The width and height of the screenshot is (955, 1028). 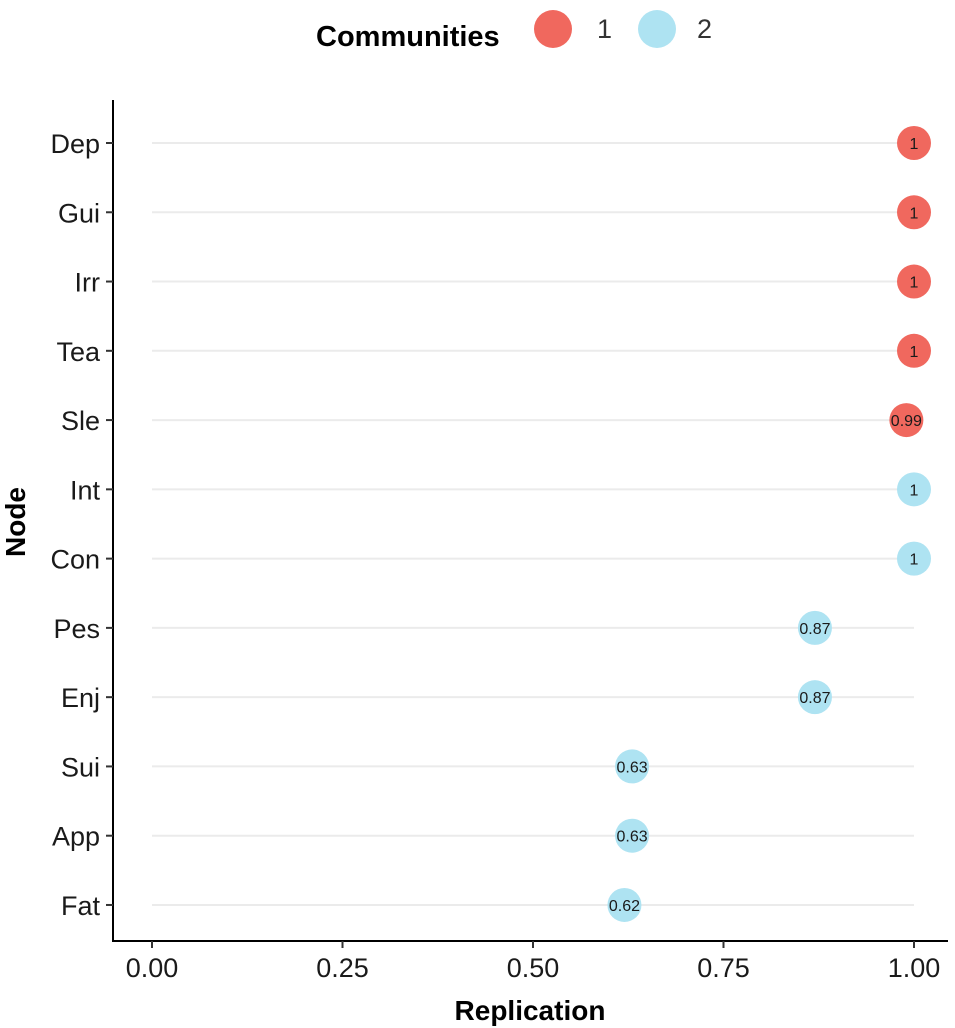 What do you see at coordinates (76, 837) in the screenshot?
I see `y-tick-label-app: App` at bounding box center [76, 837].